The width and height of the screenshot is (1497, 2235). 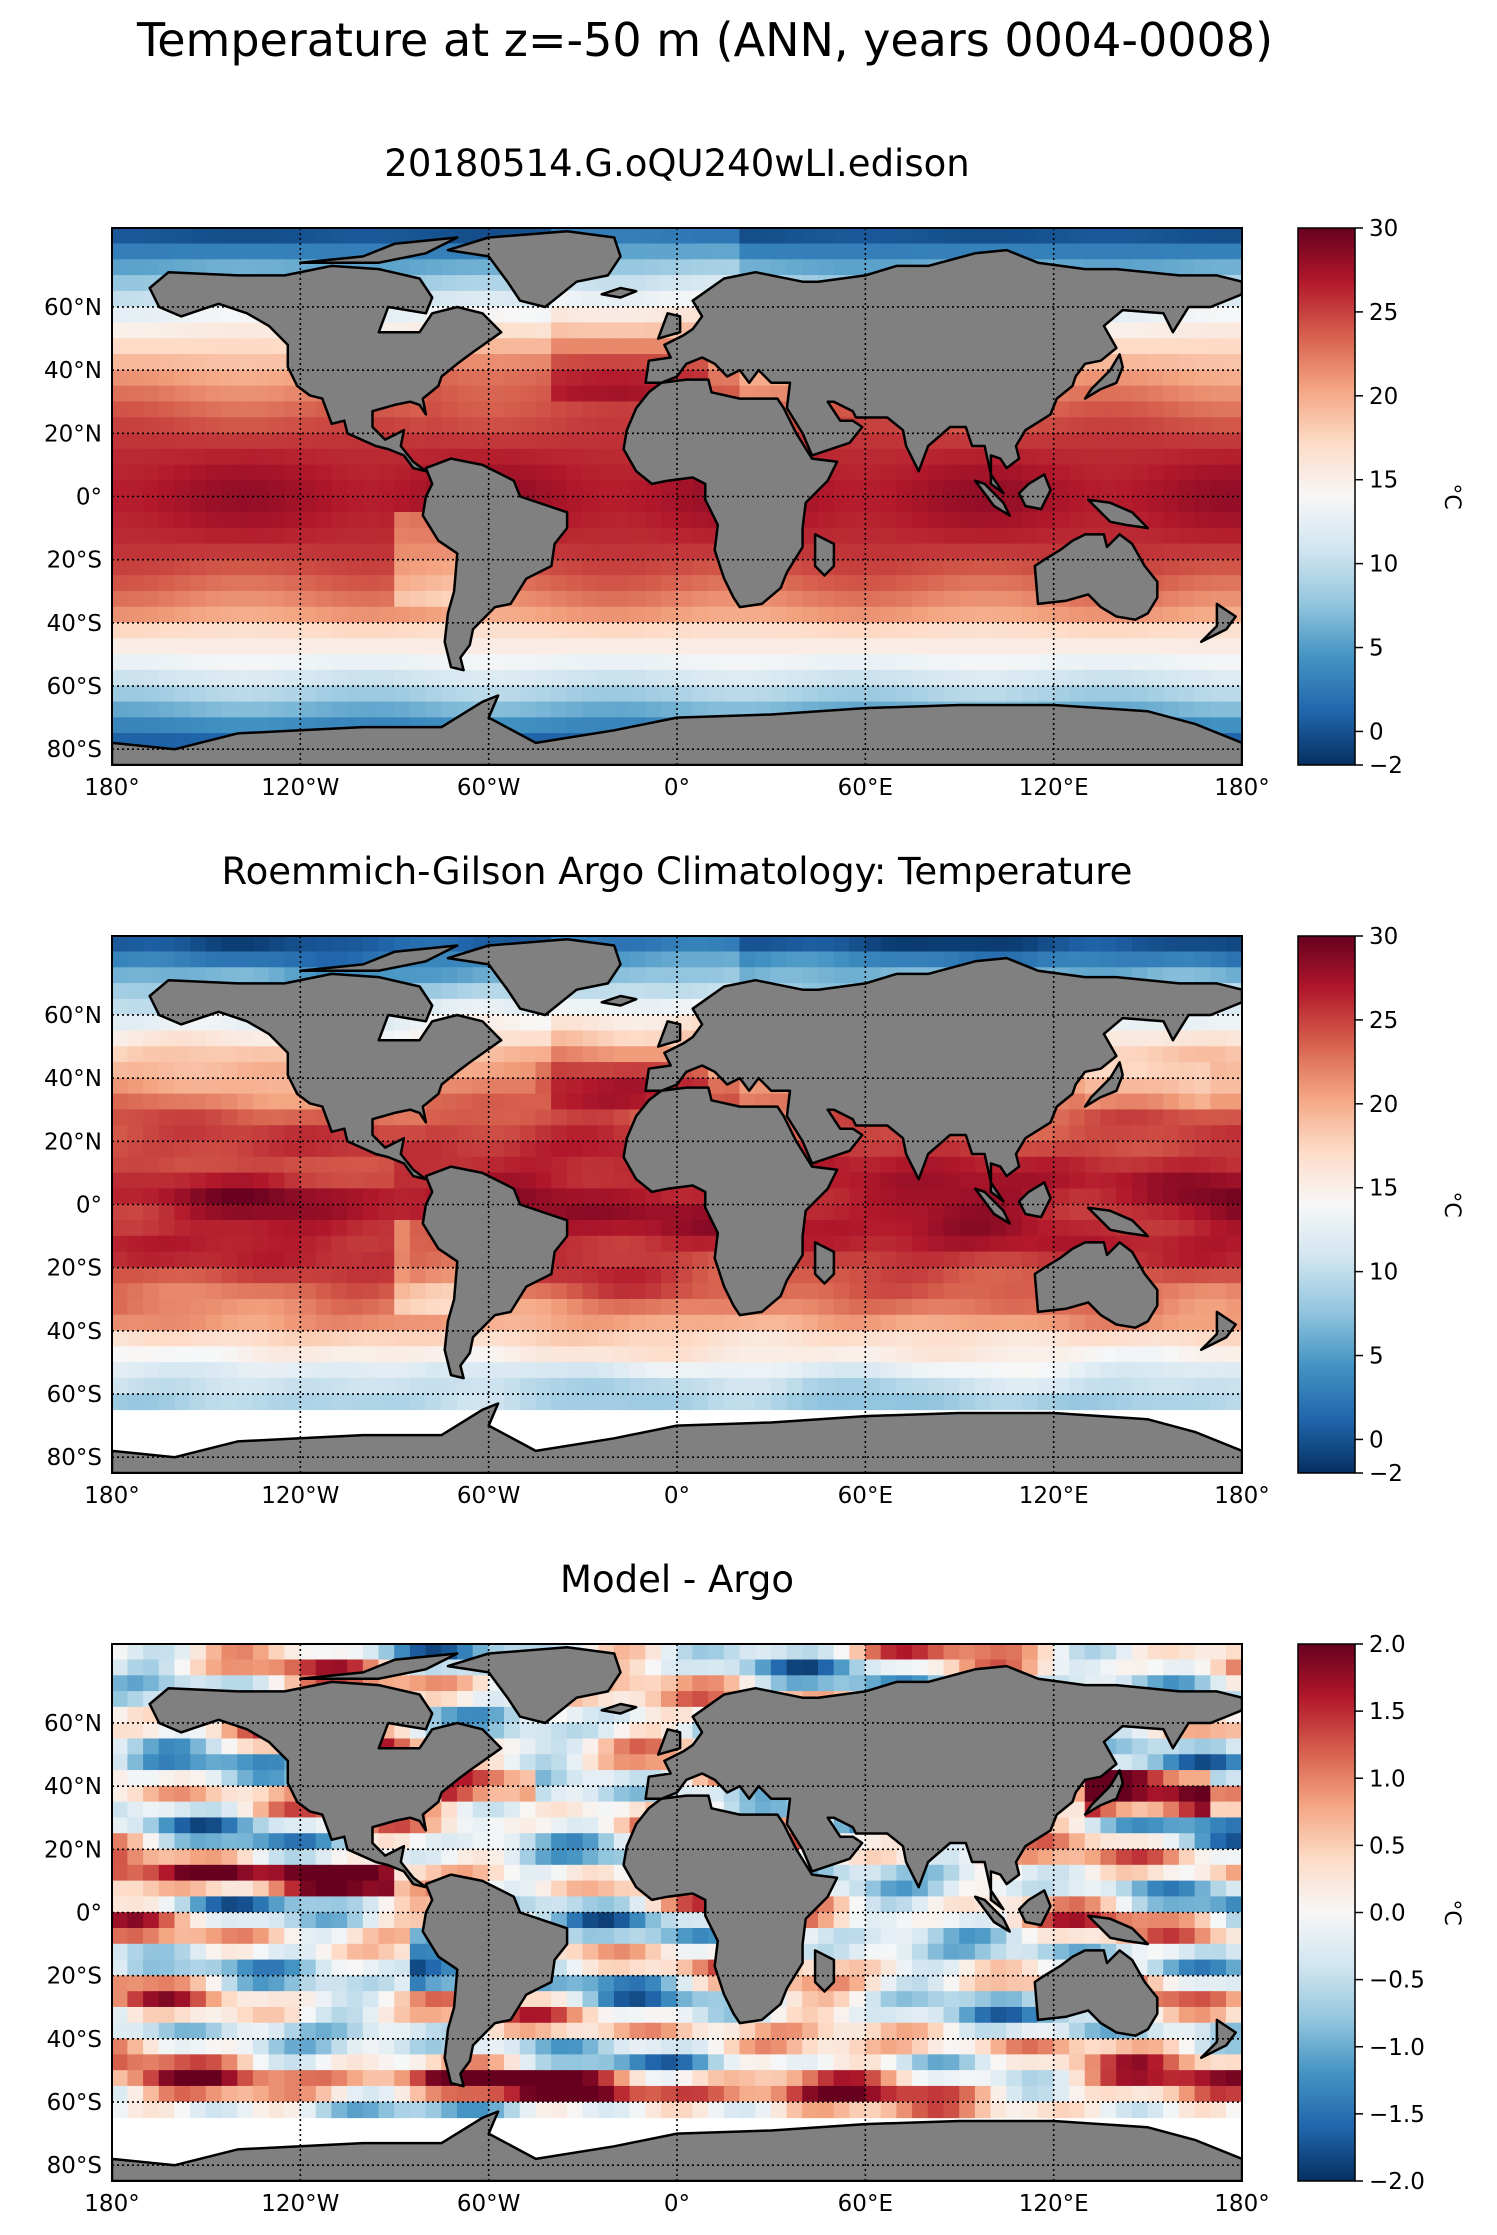 What do you see at coordinates (300, 1496) in the screenshot?
I see `x-tick-label: 120°W` at bounding box center [300, 1496].